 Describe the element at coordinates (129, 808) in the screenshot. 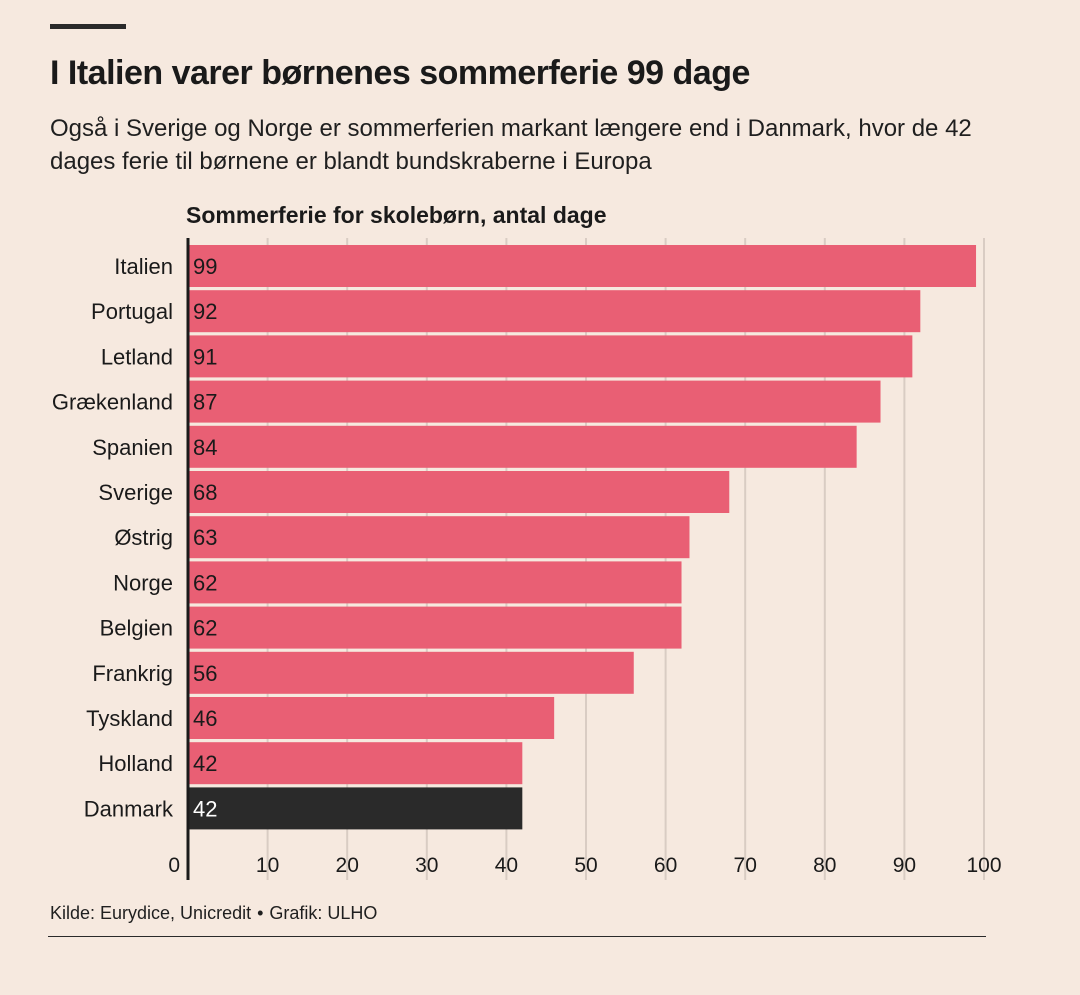

I see `category-label: Danmark` at that location.